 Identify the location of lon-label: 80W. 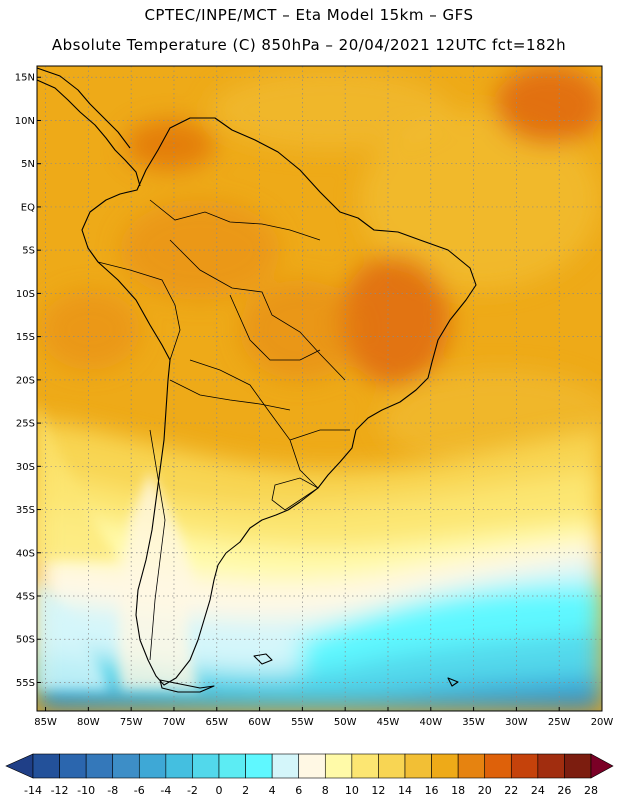
(88, 722).